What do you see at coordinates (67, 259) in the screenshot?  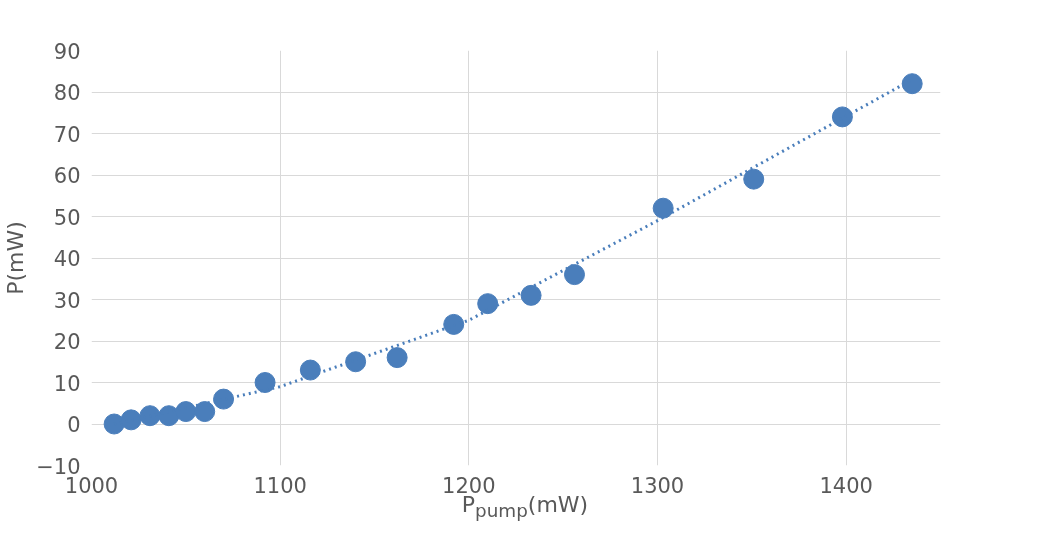 I see `y-tick-label: 40` at bounding box center [67, 259].